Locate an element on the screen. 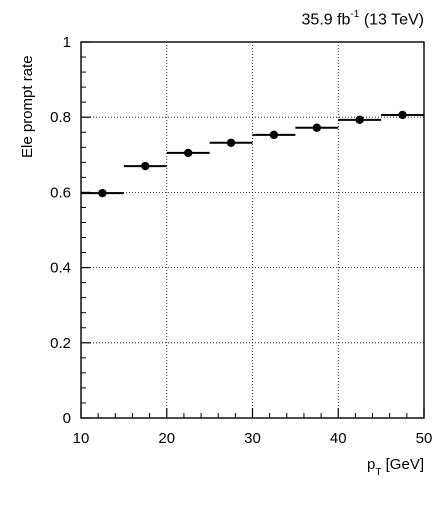 The image size is (446, 522). lumi-energy: (13 TeV) is located at coordinates (393, 20).